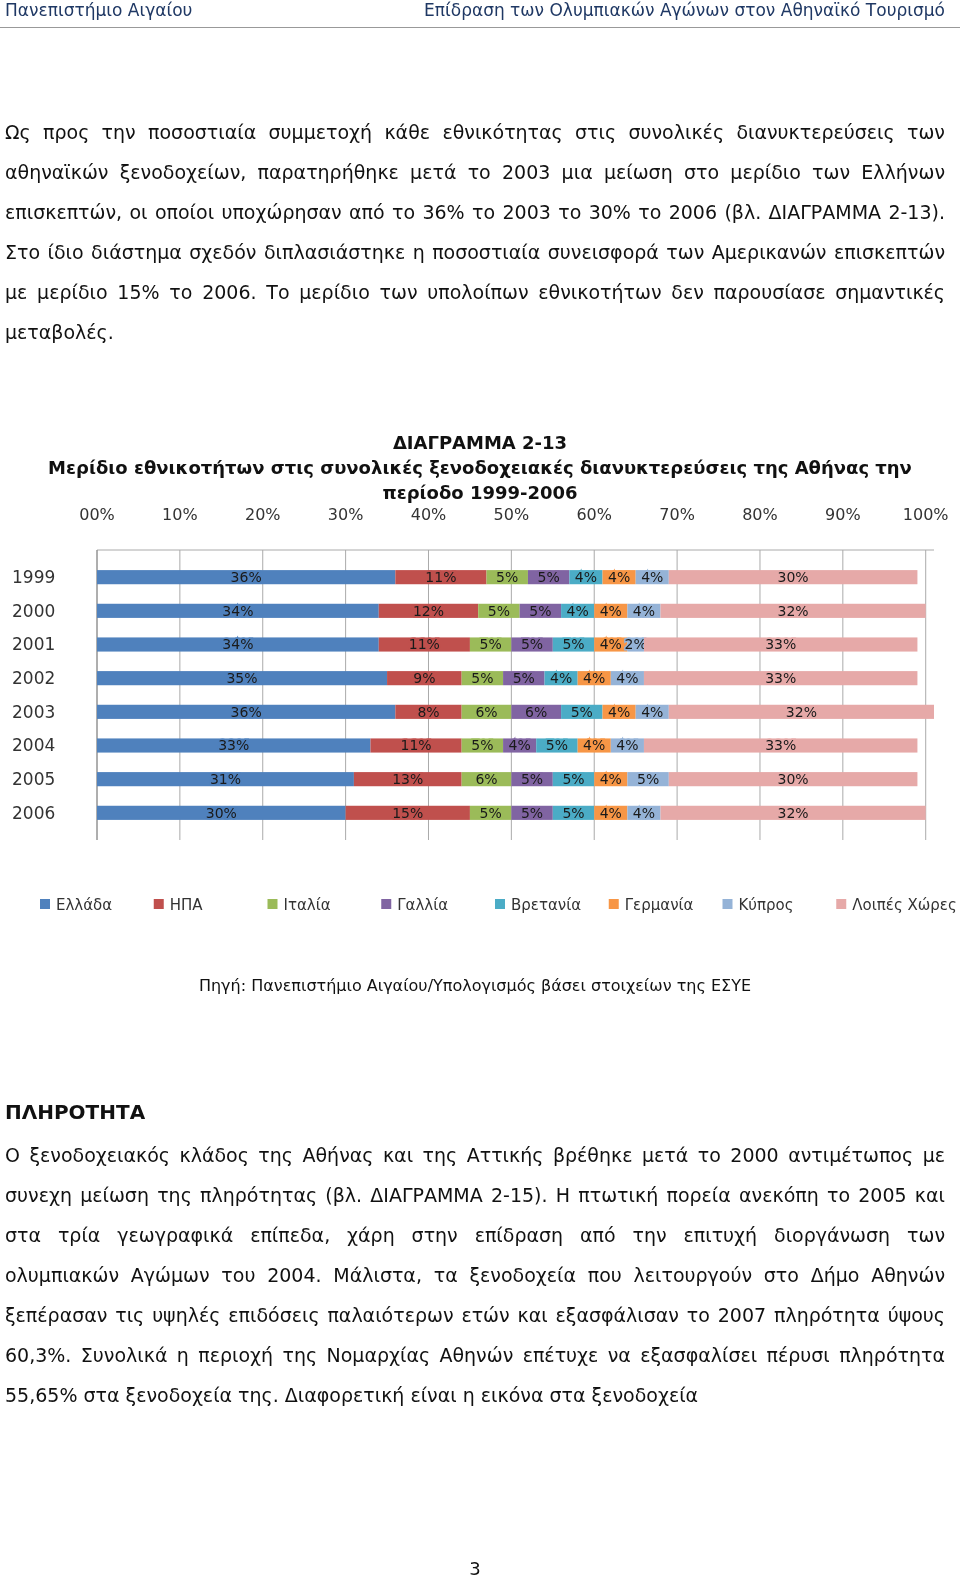 The image size is (960, 1586). Describe the element at coordinates (34, 644) in the screenshot. I see `y-tick-label: 2001` at that location.